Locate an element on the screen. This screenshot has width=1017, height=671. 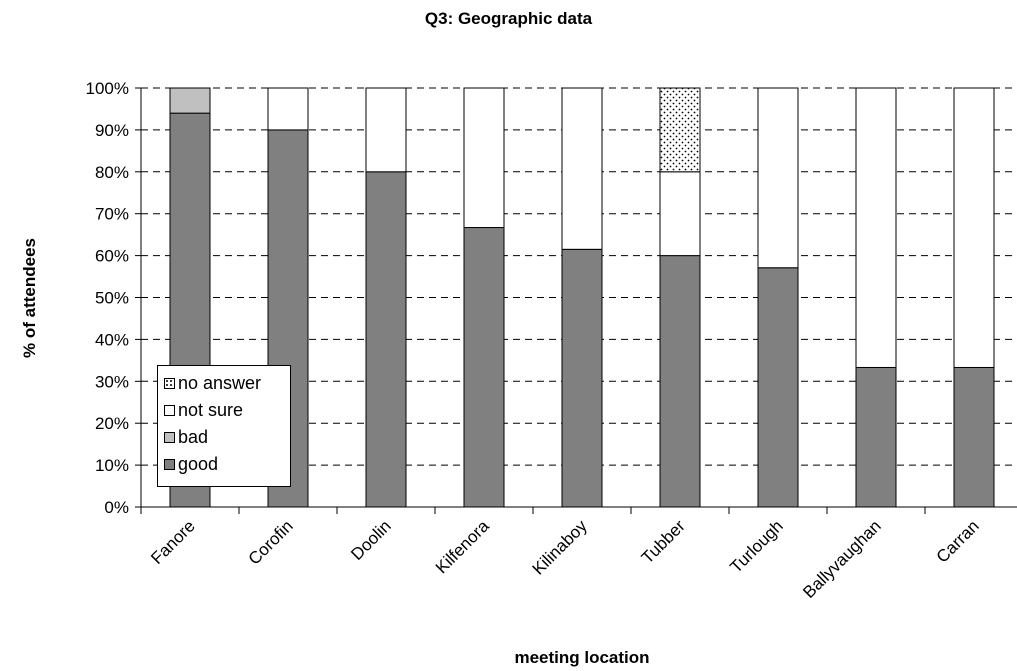
y-tick-label: 90% is located at coordinates (112, 130).